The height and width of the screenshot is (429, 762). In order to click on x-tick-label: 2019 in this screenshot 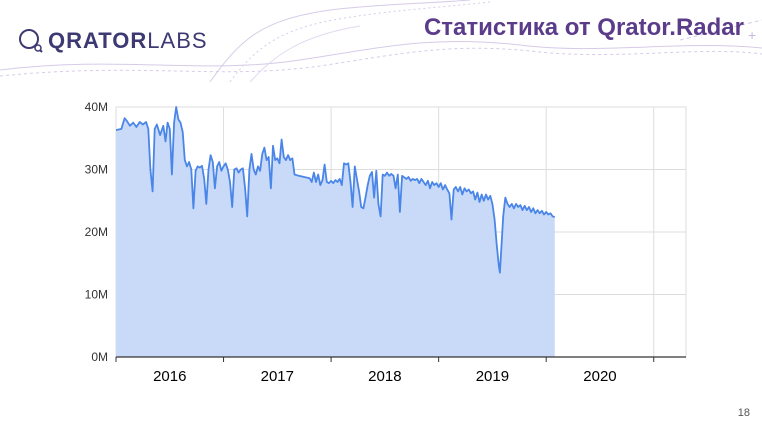, I will do `click(492, 376)`.